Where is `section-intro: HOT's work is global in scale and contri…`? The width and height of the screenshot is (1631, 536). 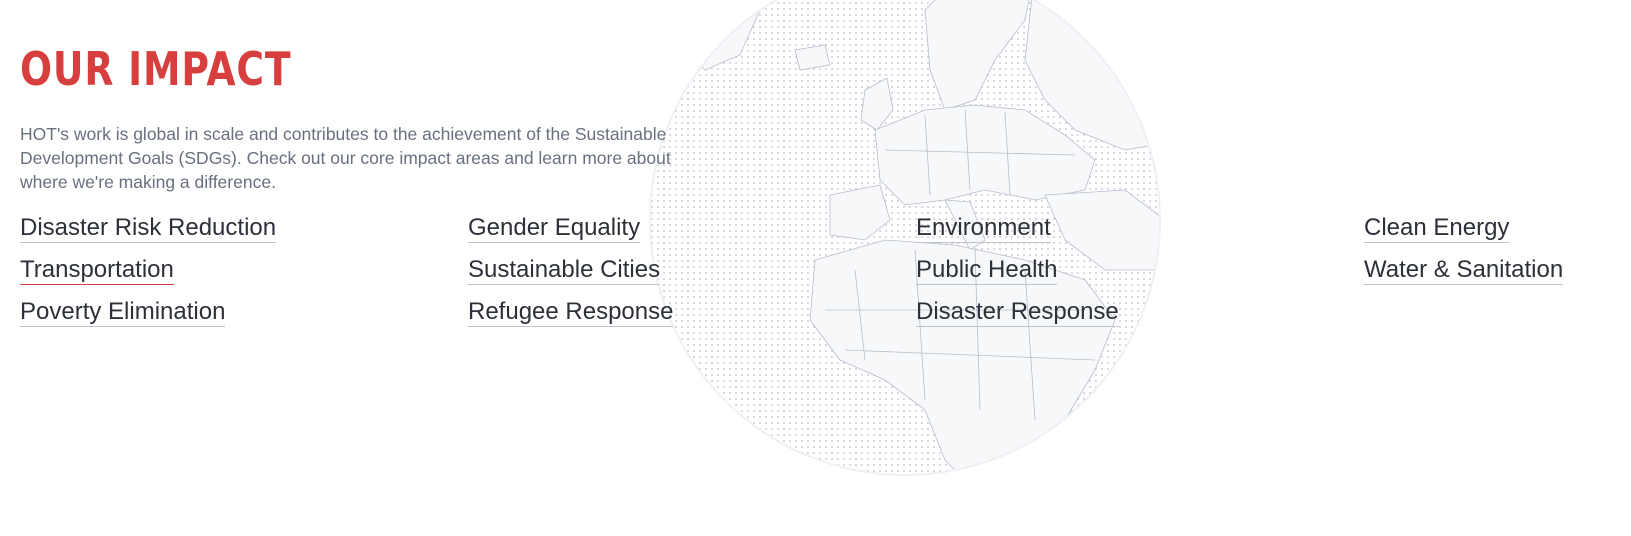
section-intro: HOT's work is global in scale and contri… is located at coordinates (345, 158).